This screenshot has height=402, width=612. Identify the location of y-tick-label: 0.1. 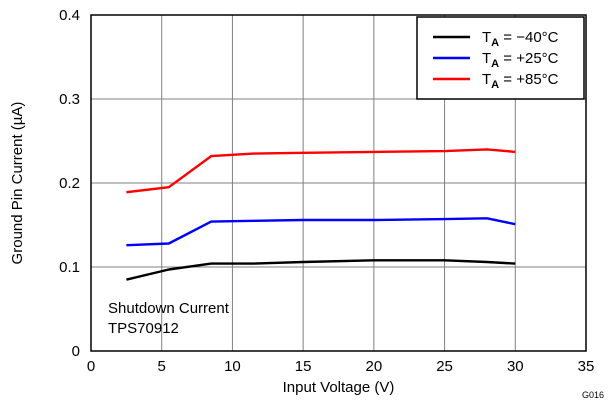
(69, 267).